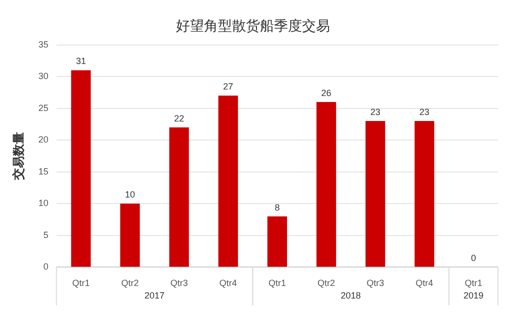 This screenshot has height=330, width=516. Describe the element at coordinates (43, 44) in the screenshot. I see `y-tick-label: 35` at that location.